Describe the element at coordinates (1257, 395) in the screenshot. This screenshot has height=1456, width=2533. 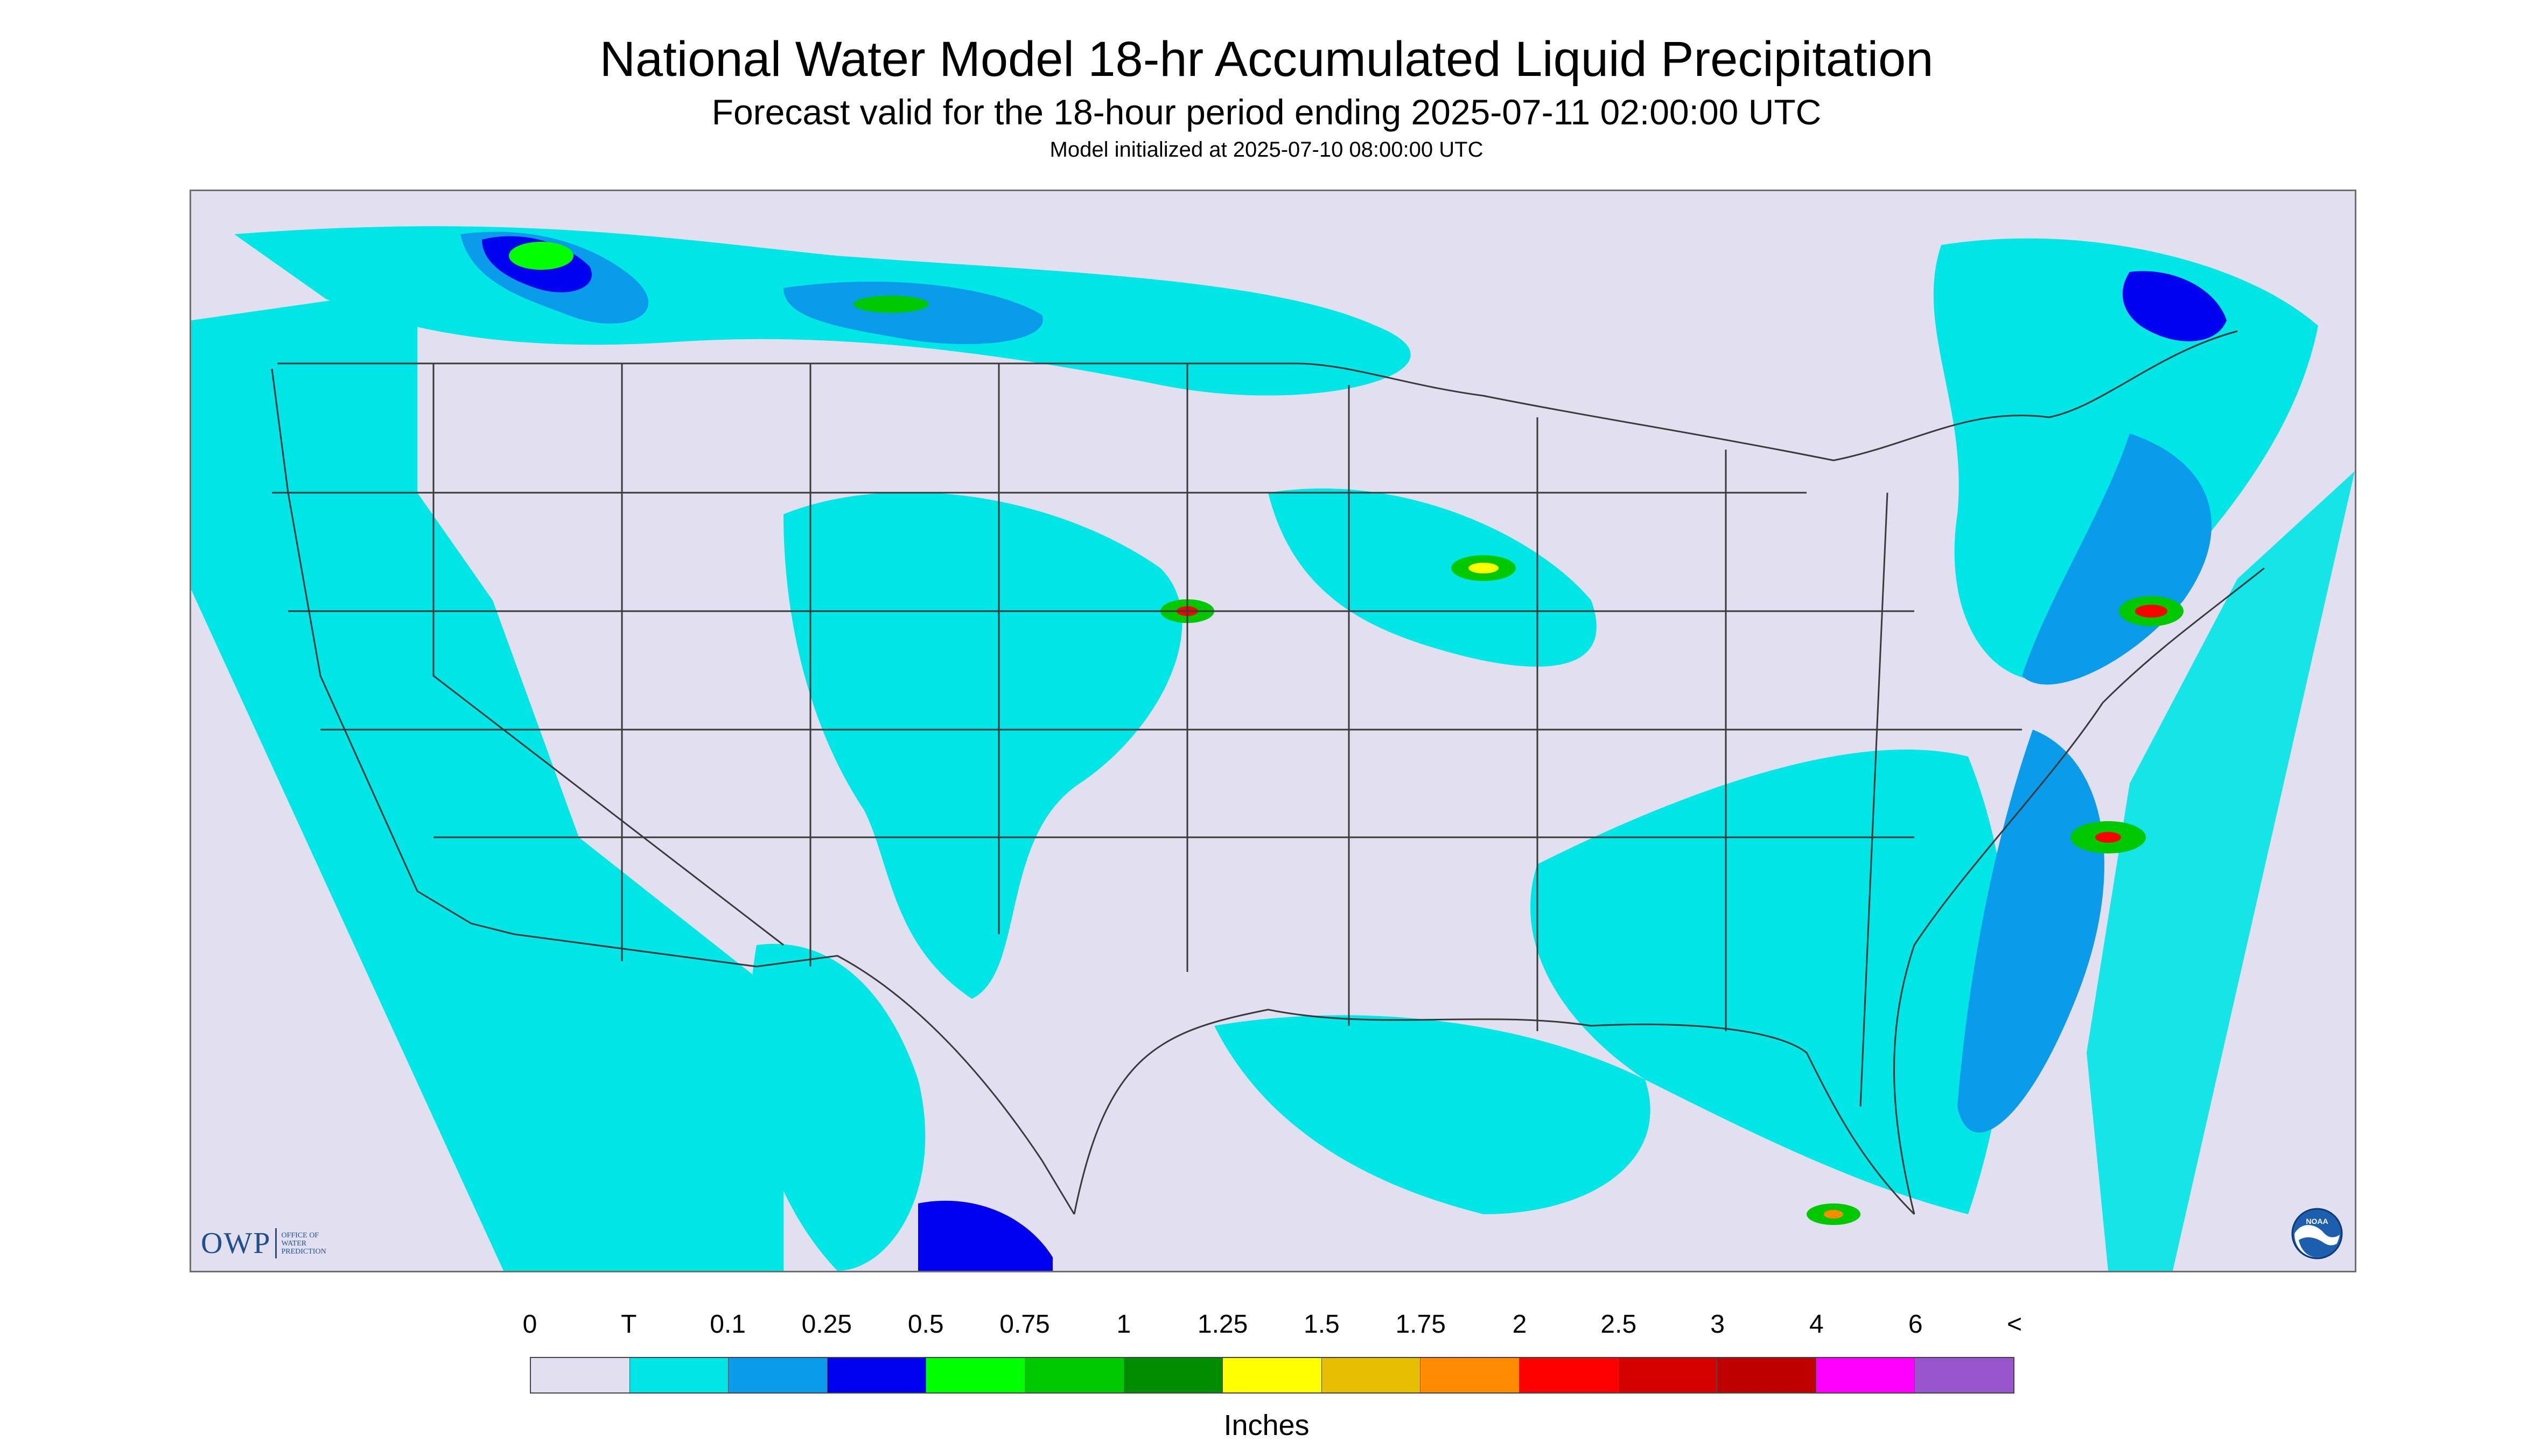
I see `us-canada-border` at that location.